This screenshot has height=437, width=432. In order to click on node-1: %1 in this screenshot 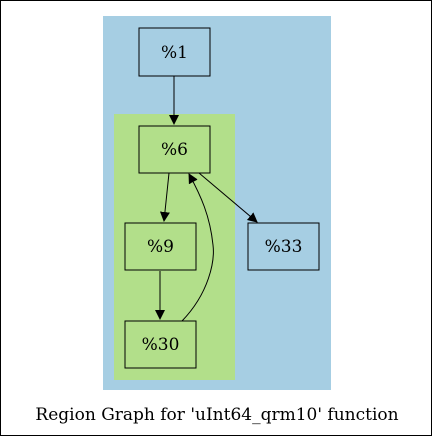, I will do `click(174, 52)`.